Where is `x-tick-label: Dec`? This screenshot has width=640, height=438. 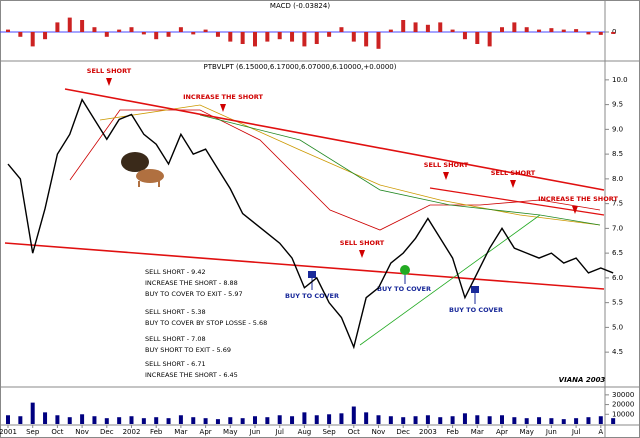 x-tick-label: Dec is located at coordinates (403, 432).